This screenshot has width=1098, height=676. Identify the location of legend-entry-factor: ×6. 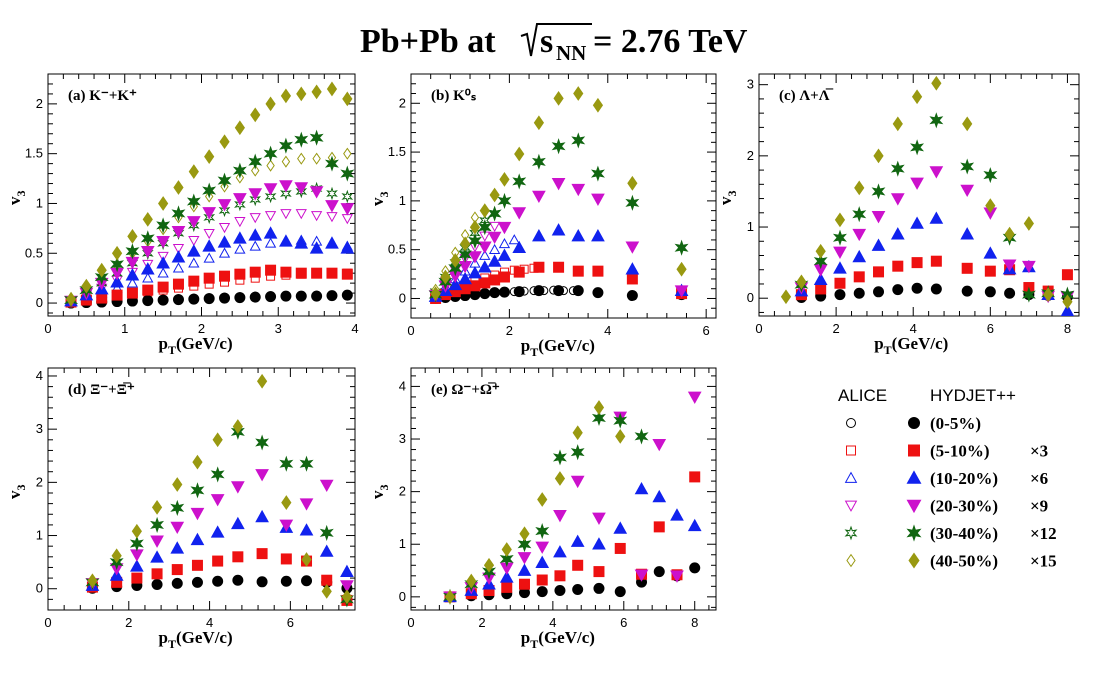
(1039, 478).